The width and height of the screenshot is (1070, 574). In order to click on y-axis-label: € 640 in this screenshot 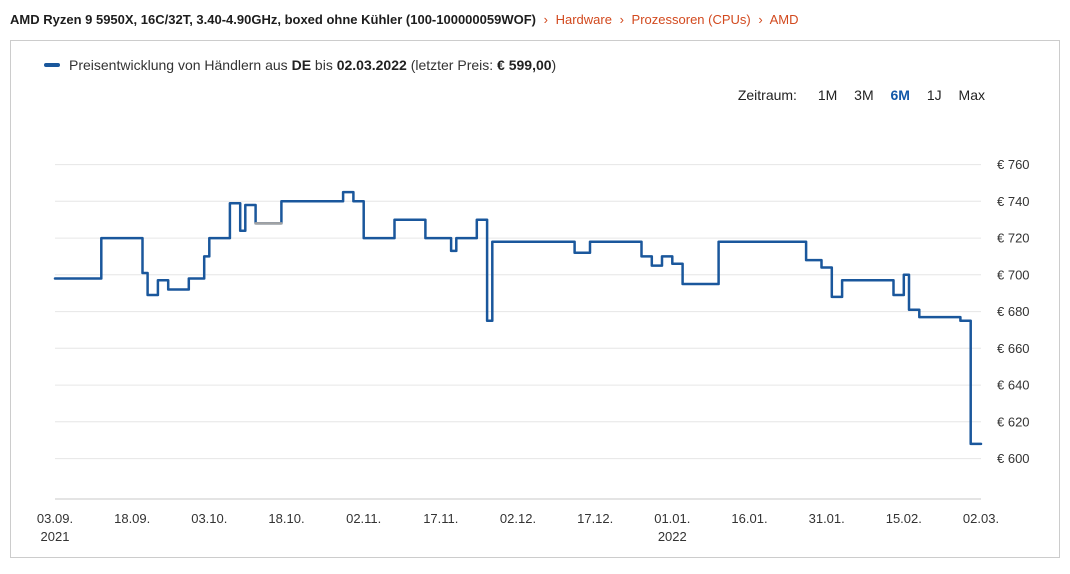, I will do `click(1013, 385)`.